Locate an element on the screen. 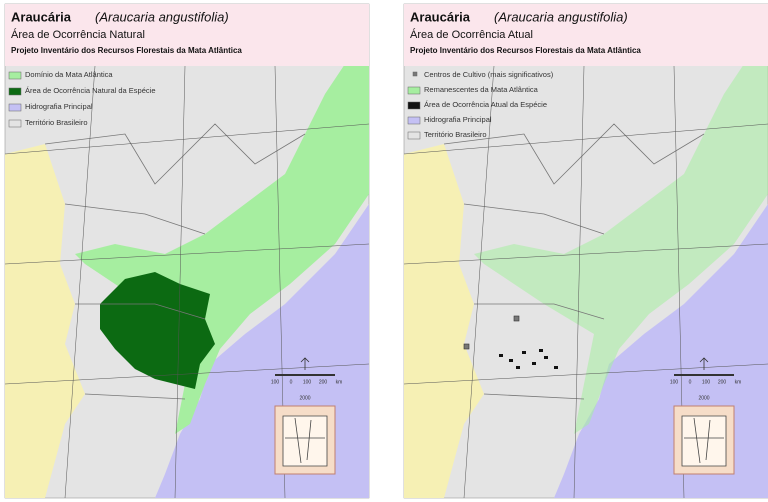 Image resolution: width=768 pixels, height=502 pixels. legend-label: Remanescentes da Mata Atlântica is located at coordinates (481, 89).